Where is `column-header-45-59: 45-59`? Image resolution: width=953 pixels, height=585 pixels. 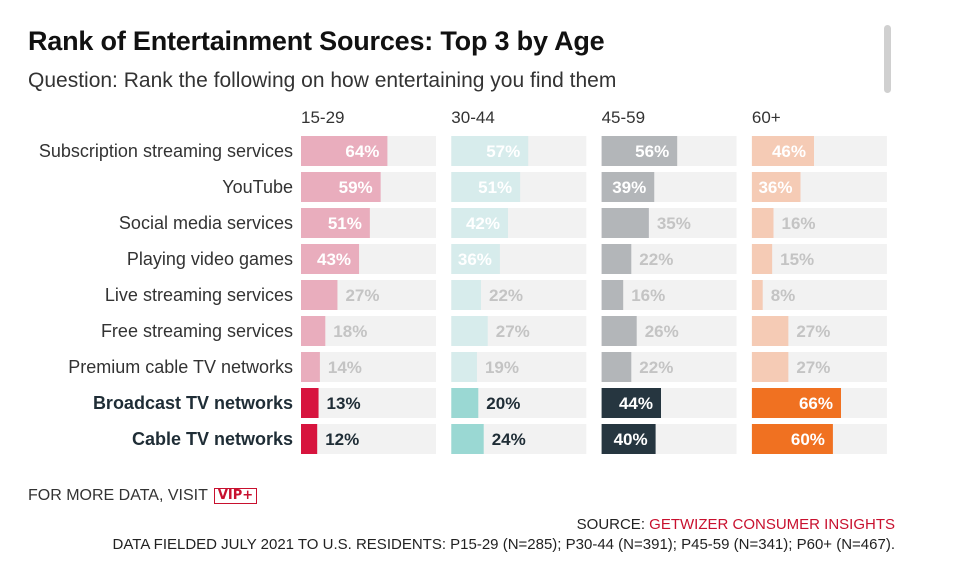
column-header-45-59: 45-59 is located at coordinates (623, 117).